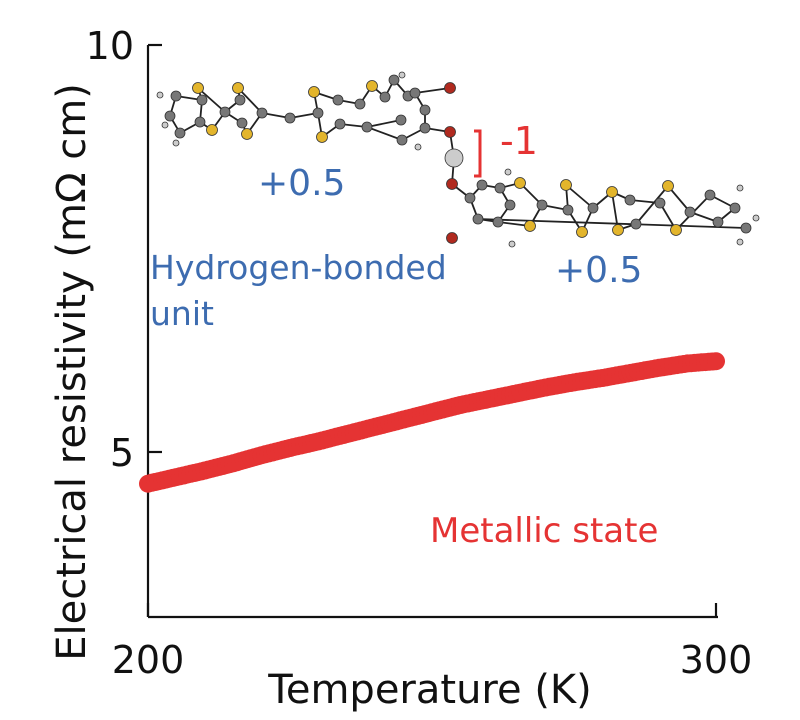 This screenshot has height=720, width=800. What do you see at coordinates (122, 453) in the screenshot?
I see `y-tick-label-5: 5` at bounding box center [122, 453].